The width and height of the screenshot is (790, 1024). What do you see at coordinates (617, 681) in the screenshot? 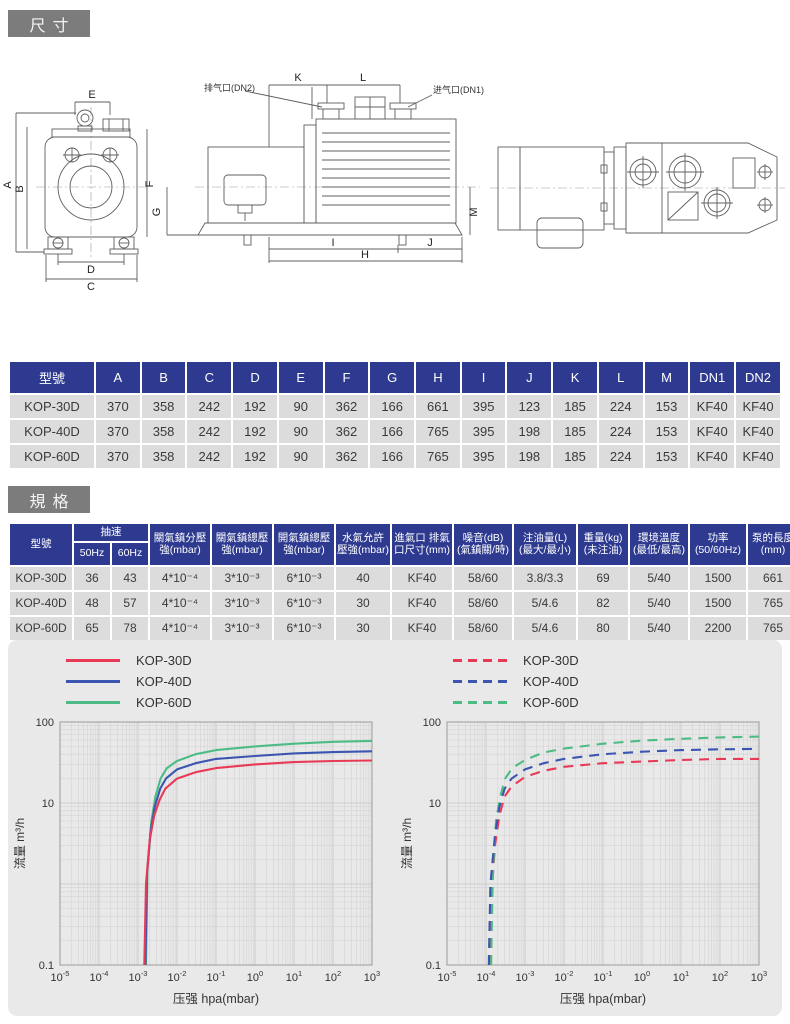
I see `legend-item: KOP-40D` at bounding box center [617, 681].